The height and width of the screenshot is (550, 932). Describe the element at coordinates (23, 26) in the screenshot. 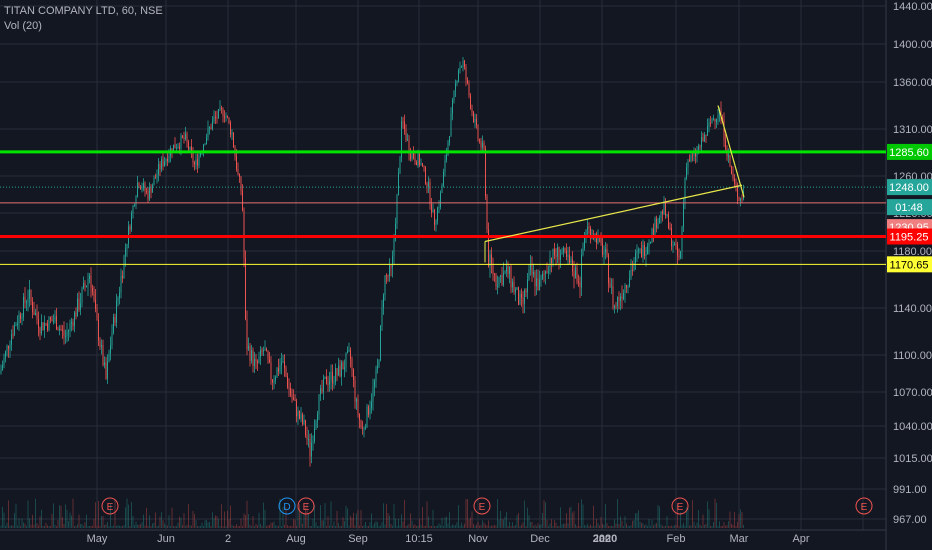

I see `volume-indicator-label: Vol (20)` at that location.